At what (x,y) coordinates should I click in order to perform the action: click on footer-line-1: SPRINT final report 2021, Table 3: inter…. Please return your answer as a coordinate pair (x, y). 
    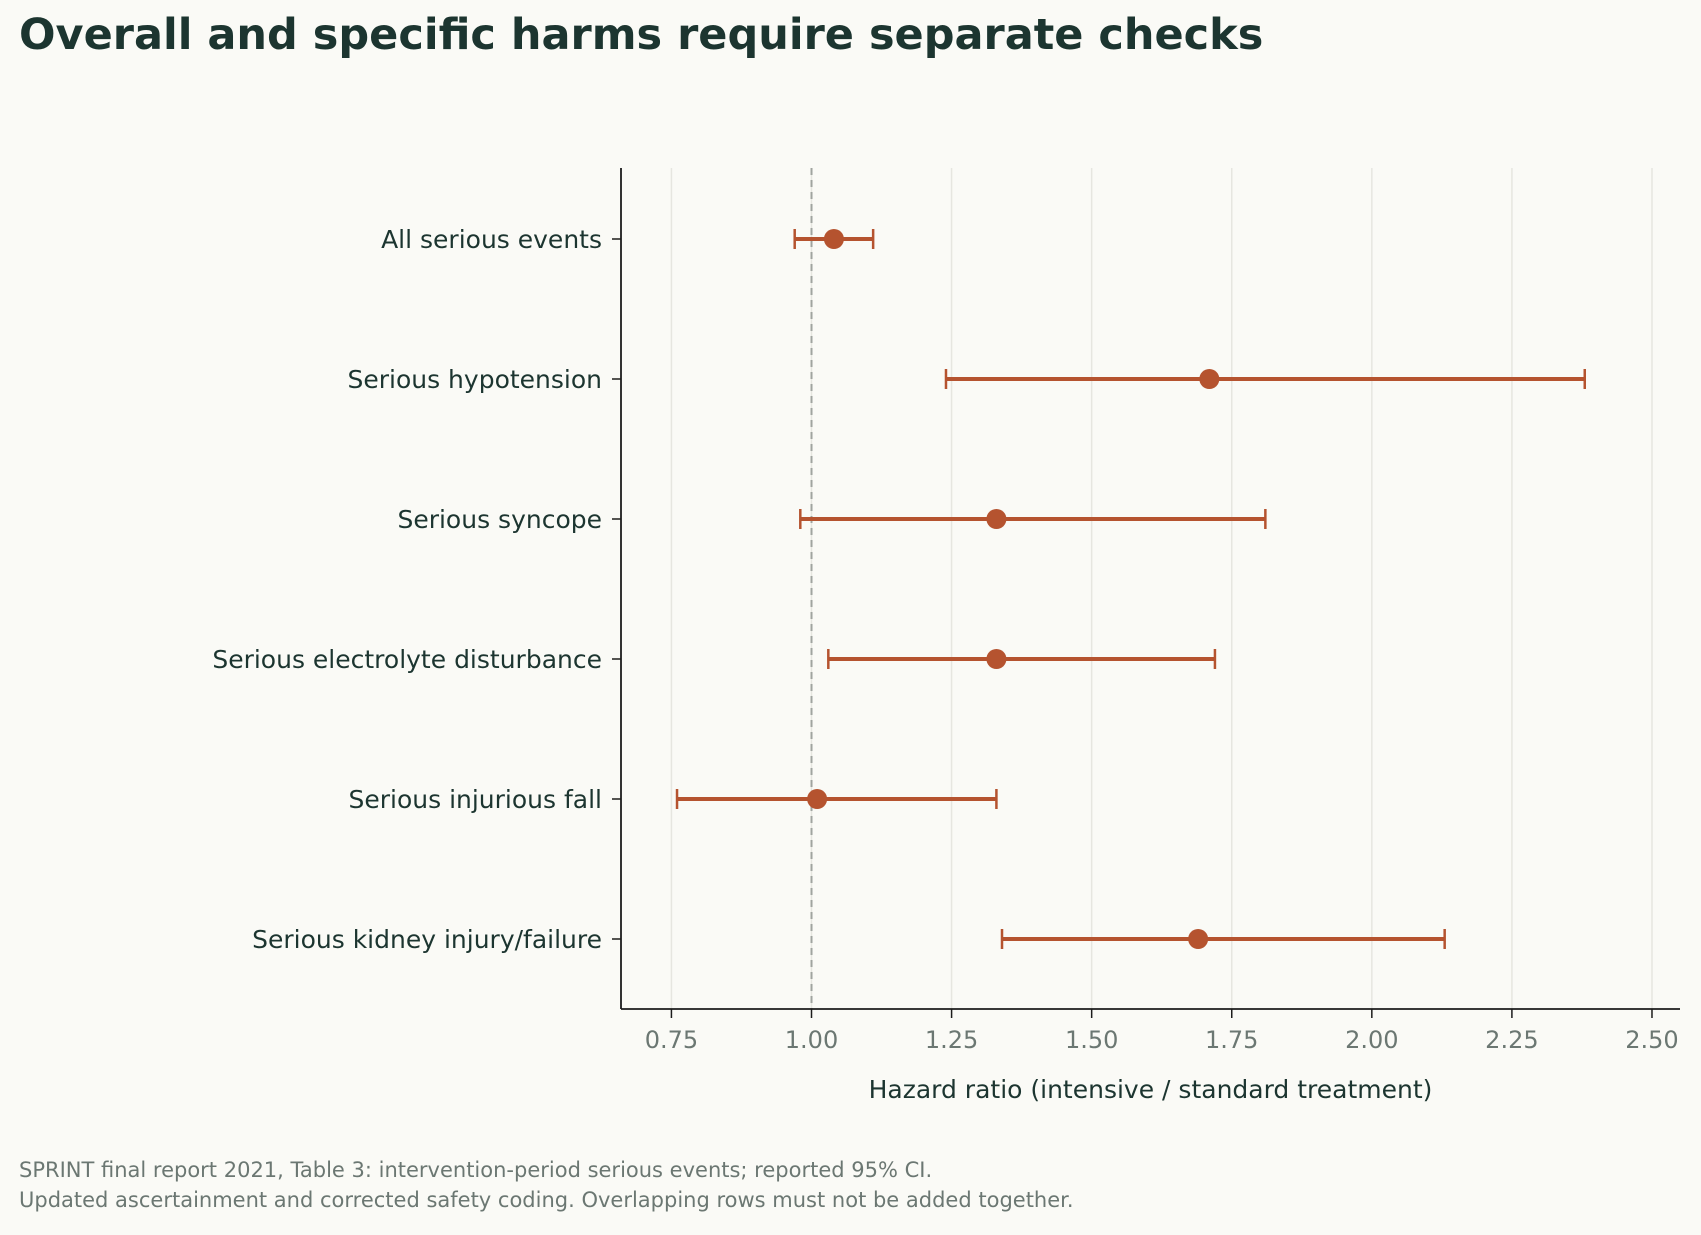
    Looking at the image, I should click on (476, 1170).